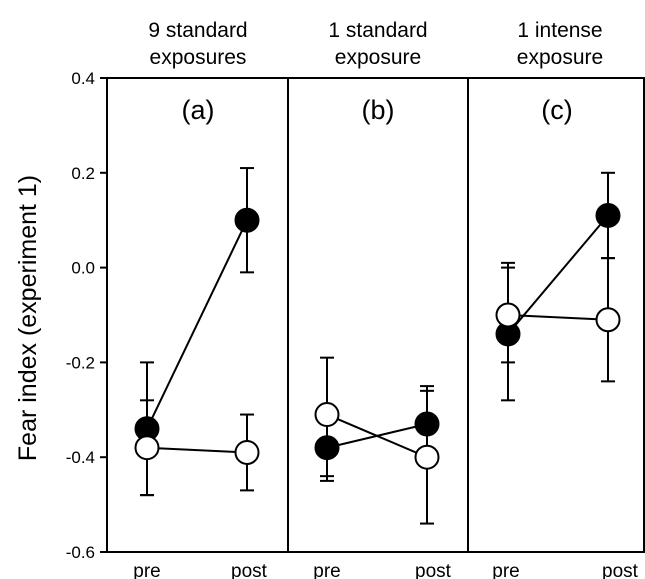 This screenshot has width=645, height=579. I want to click on panel-b-label: (b), so click(378, 110).